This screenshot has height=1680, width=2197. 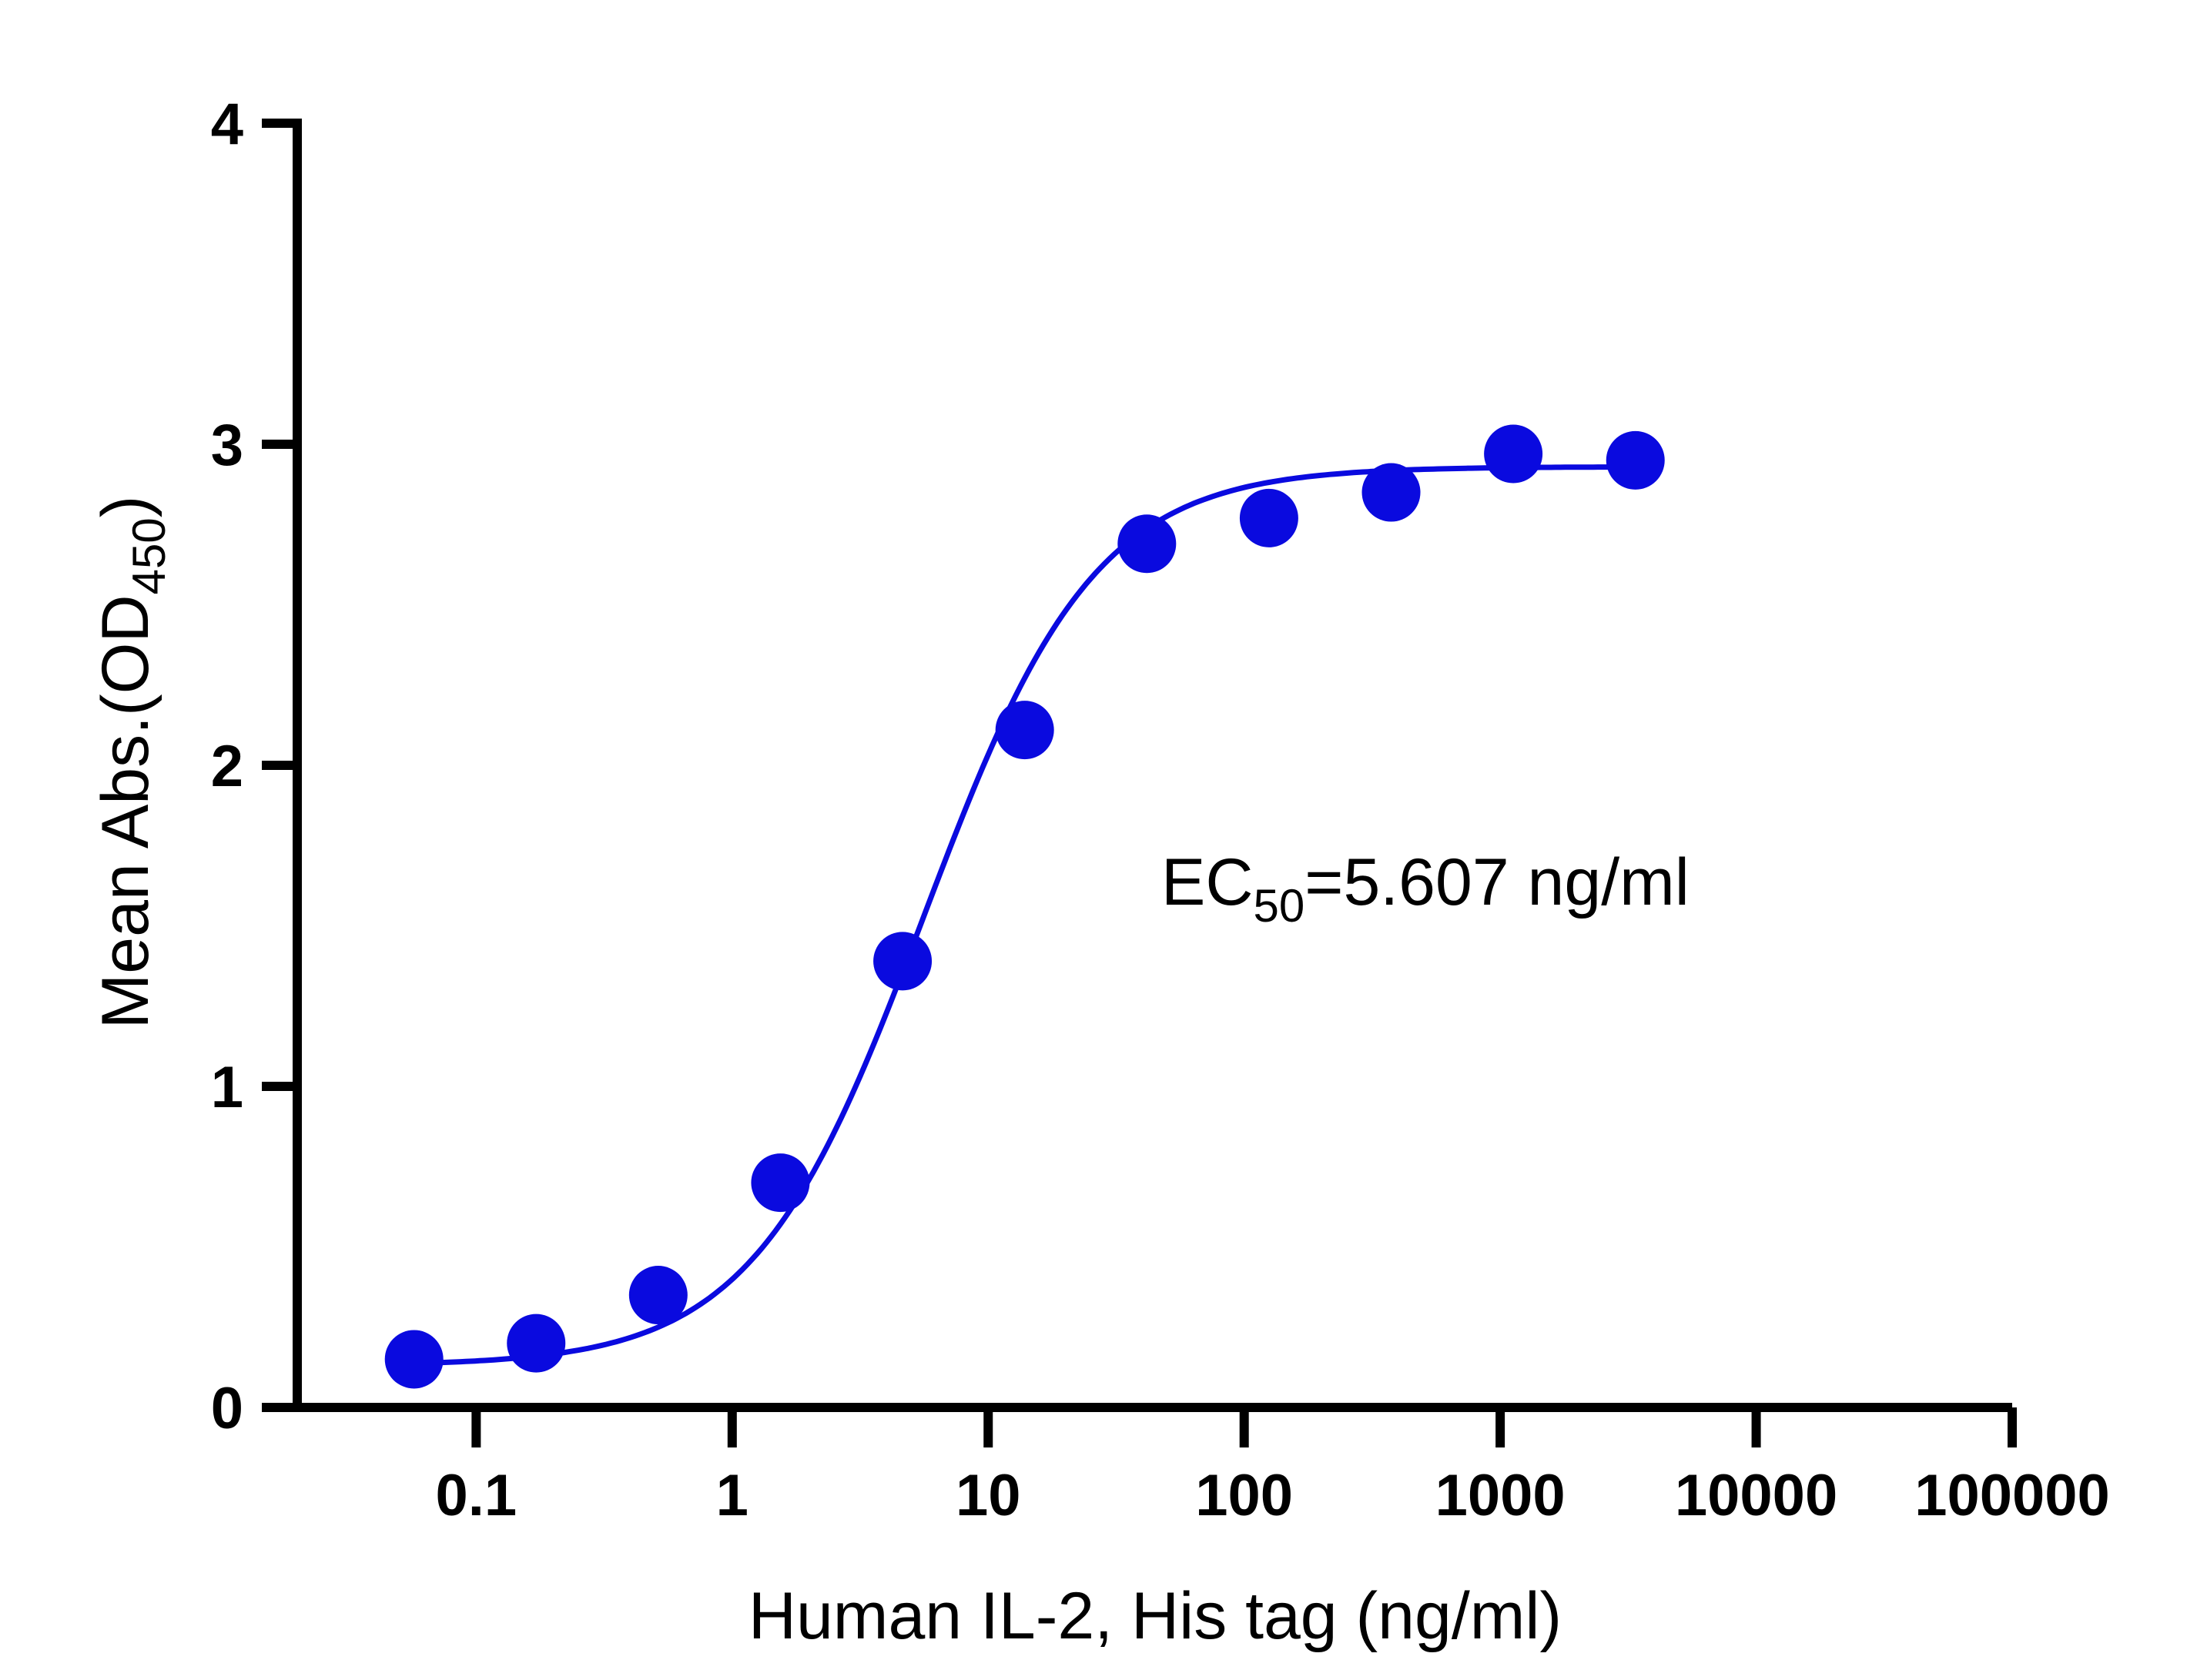 I want to click on x-tick-label: 0.1, so click(x=476, y=1495).